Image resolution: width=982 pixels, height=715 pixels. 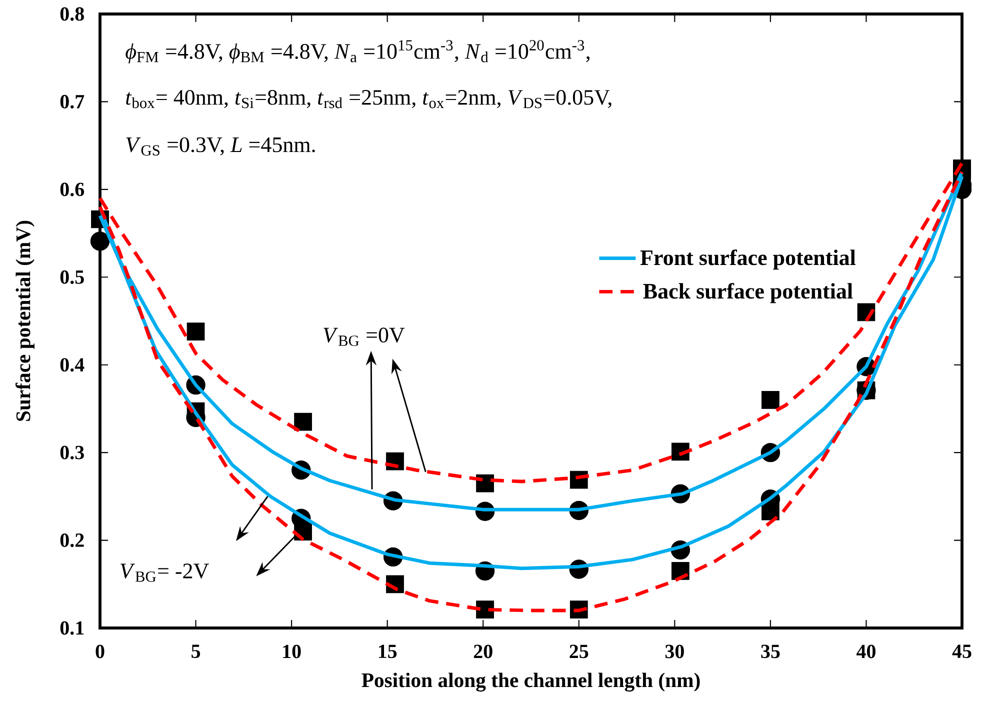 What do you see at coordinates (72, 101) in the screenshot?
I see `y-tick-label: 0.7` at bounding box center [72, 101].